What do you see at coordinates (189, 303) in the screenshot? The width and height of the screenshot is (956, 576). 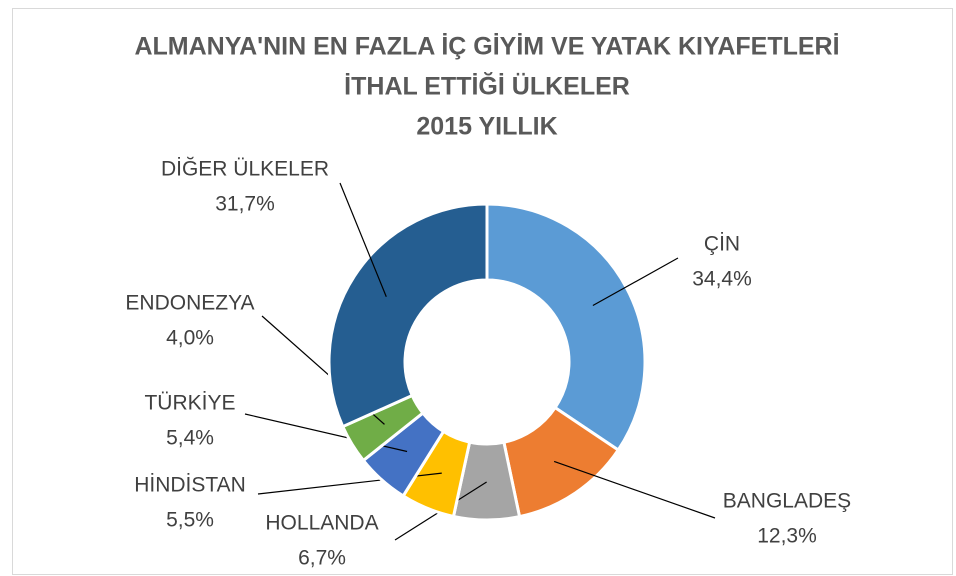 I see `category-label: ENDONEZYA` at bounding box center [189, 303].